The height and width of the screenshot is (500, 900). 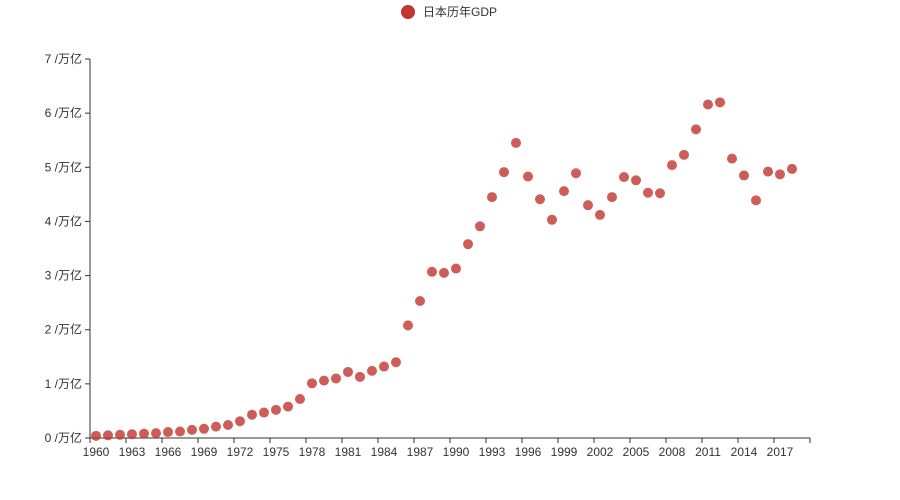 What do you see at coordinates (420, 452) in the screenshot?
I see `x-tick-label: 1987` at bounding box center [420, 452].